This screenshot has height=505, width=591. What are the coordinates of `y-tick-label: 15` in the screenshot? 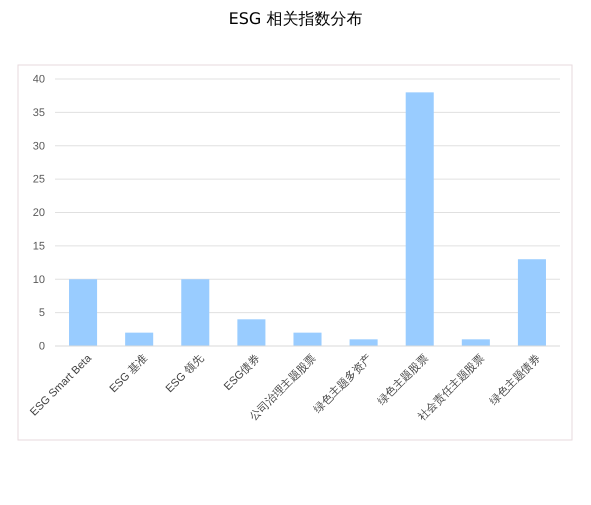 It's located at (38, 246).